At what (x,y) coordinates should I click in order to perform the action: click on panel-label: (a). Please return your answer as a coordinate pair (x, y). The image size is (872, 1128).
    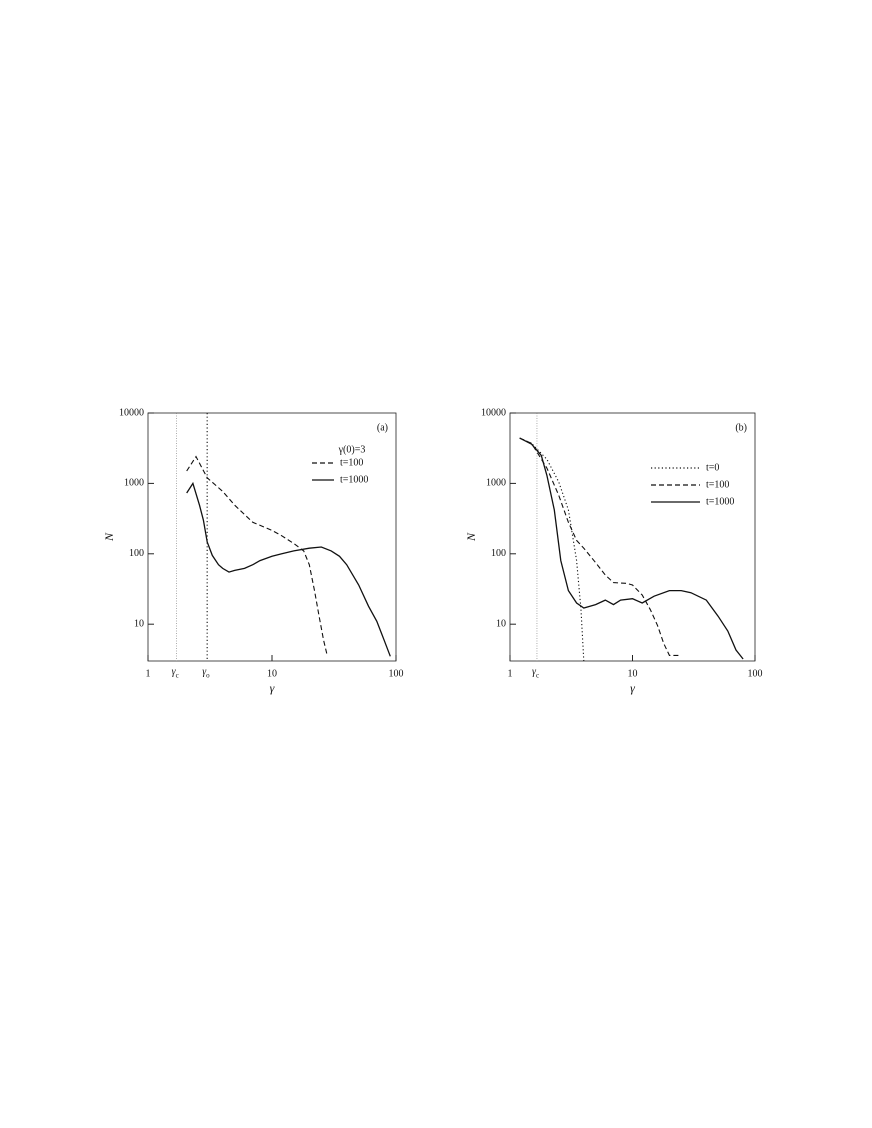
    Looking at the image, I should click on (382, 427).